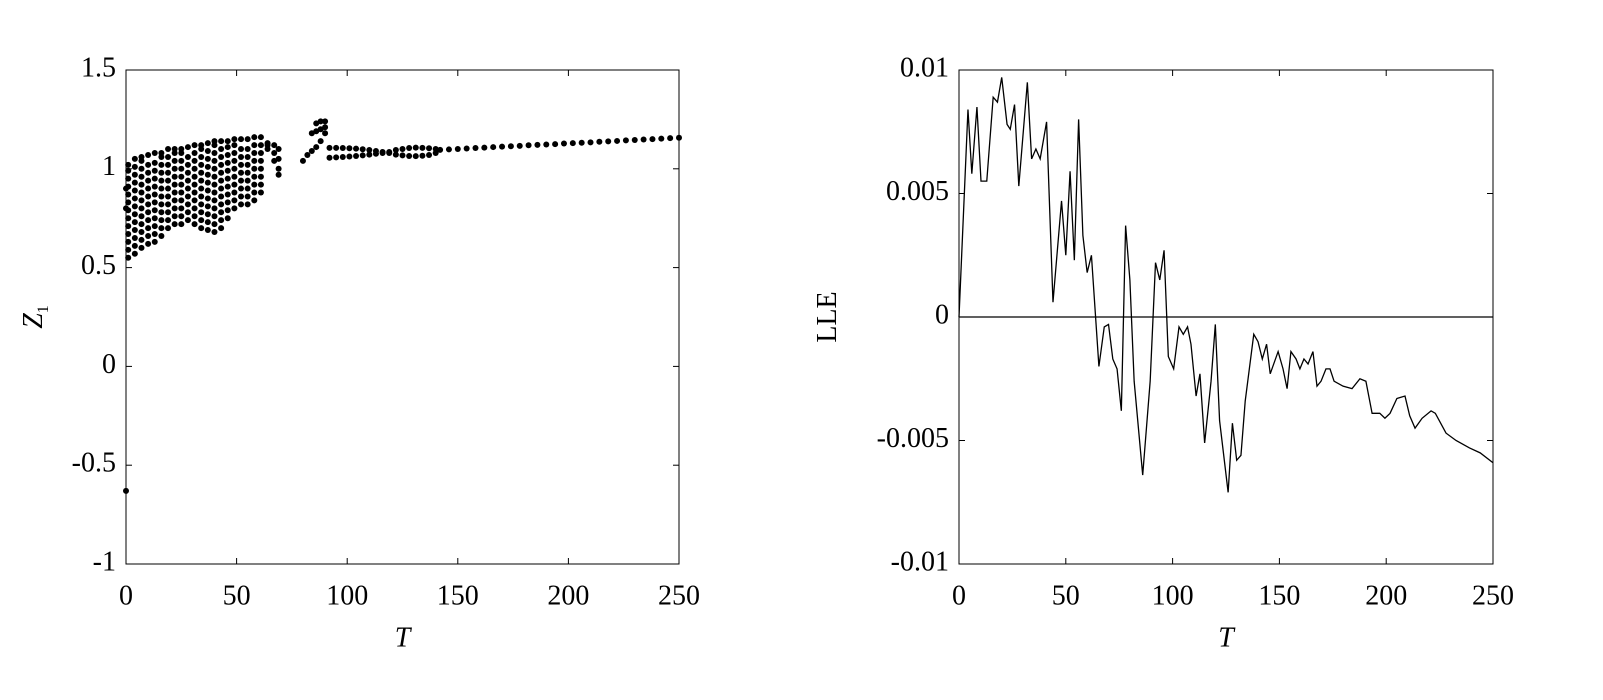 The height and width of the screenshot is (700, 1603). Describe the element at coordinates (104, 561) in the screenshot. I see `y-tick-label: -1` at that location.